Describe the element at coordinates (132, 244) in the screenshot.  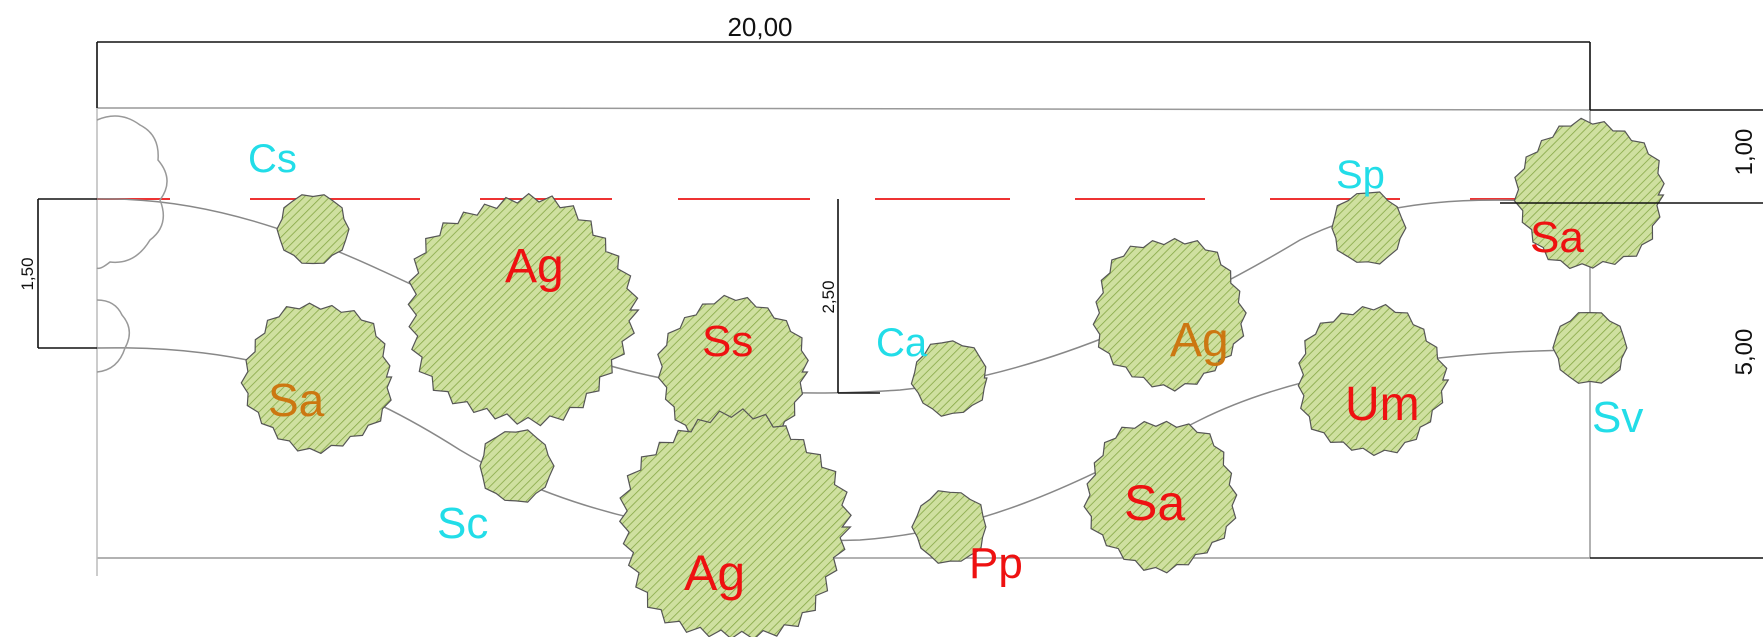
I see `existing-tree-outlines` at that location.